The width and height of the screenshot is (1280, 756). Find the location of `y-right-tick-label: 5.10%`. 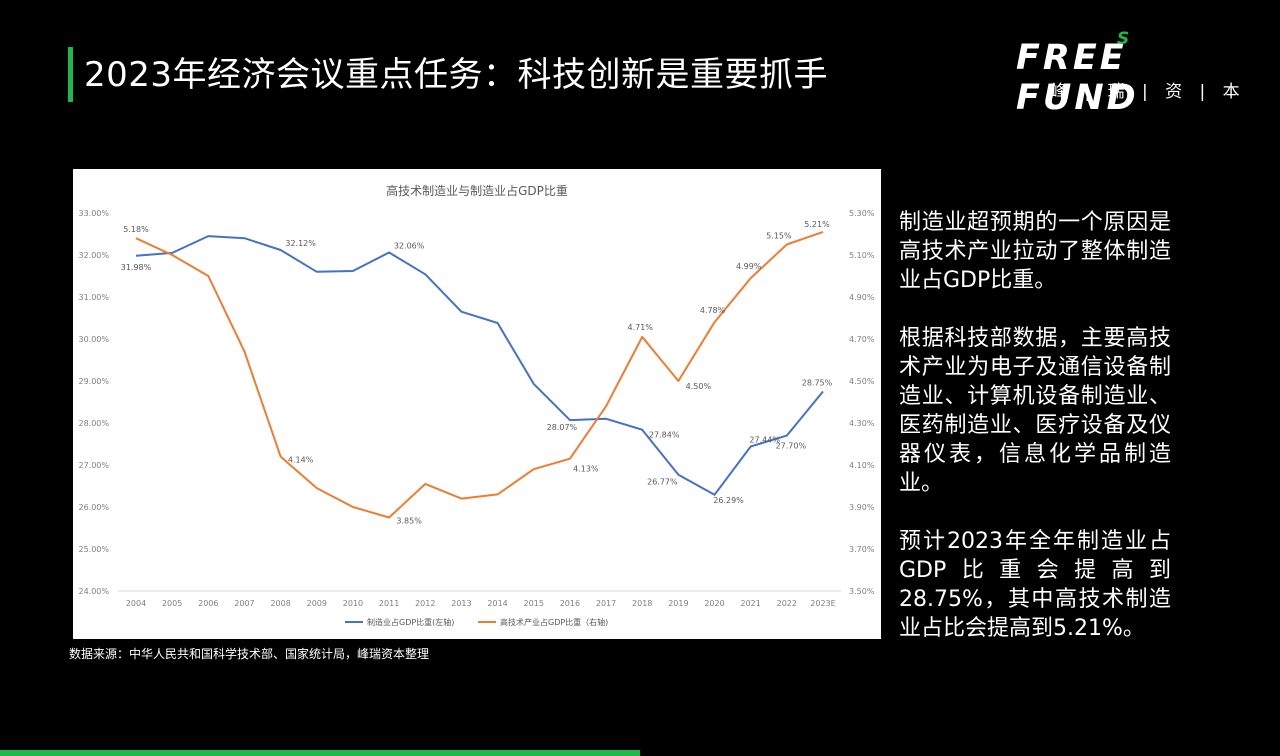

y-right-tick-label: 5.10% is located at coordinates (862, 255).